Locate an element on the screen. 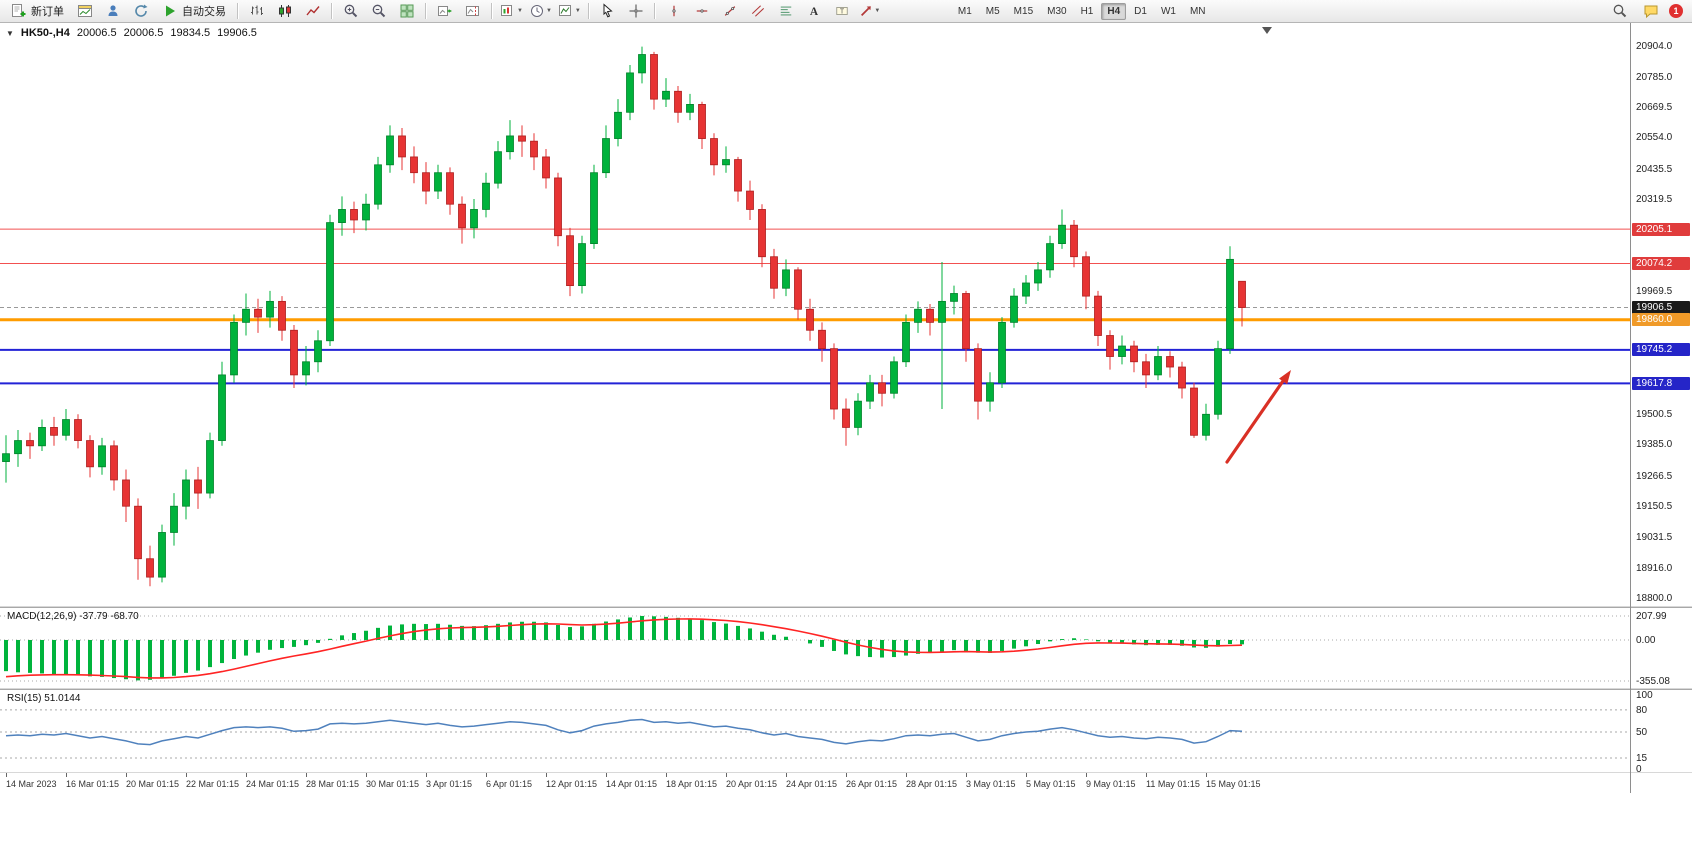 The image size is (1692, 856). collapse-triangle-icon: ▼ is located at coordinates (10, 33).